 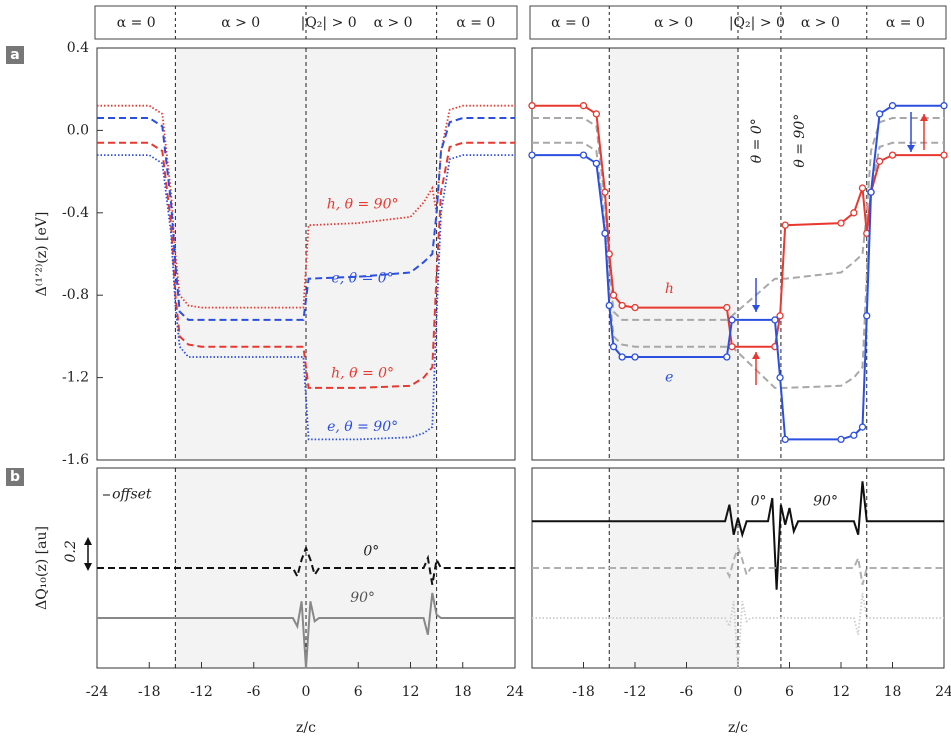 I want to click on annotation: h, θ = 90°, so click(x=363, y=205).